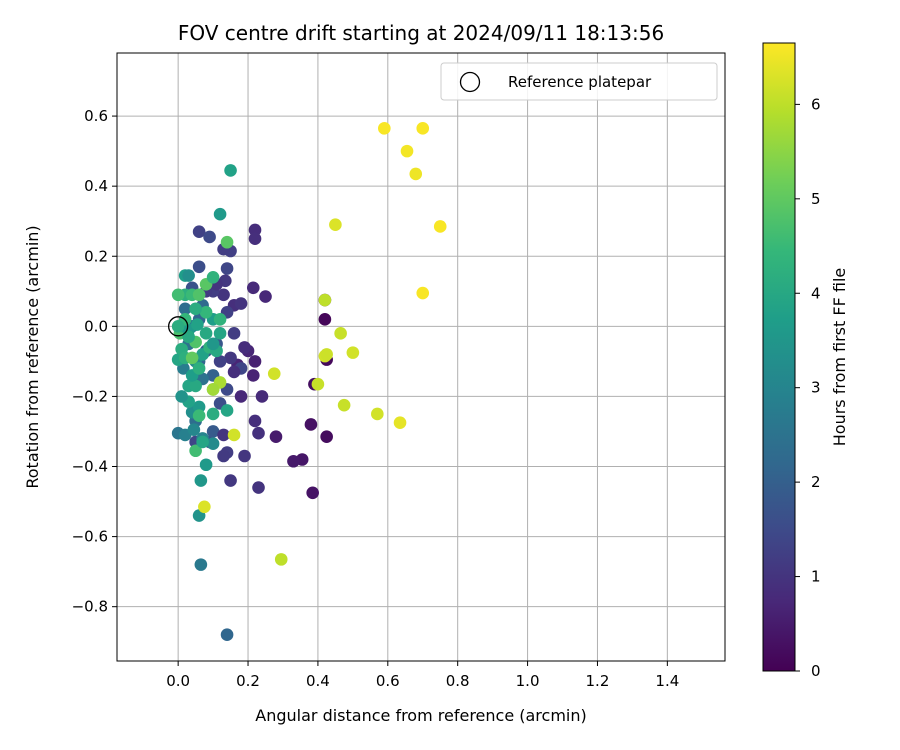  Describe the element at coordinates (96, 186) in the screenshot. I see `y-tick-label: 0.4` at that location.